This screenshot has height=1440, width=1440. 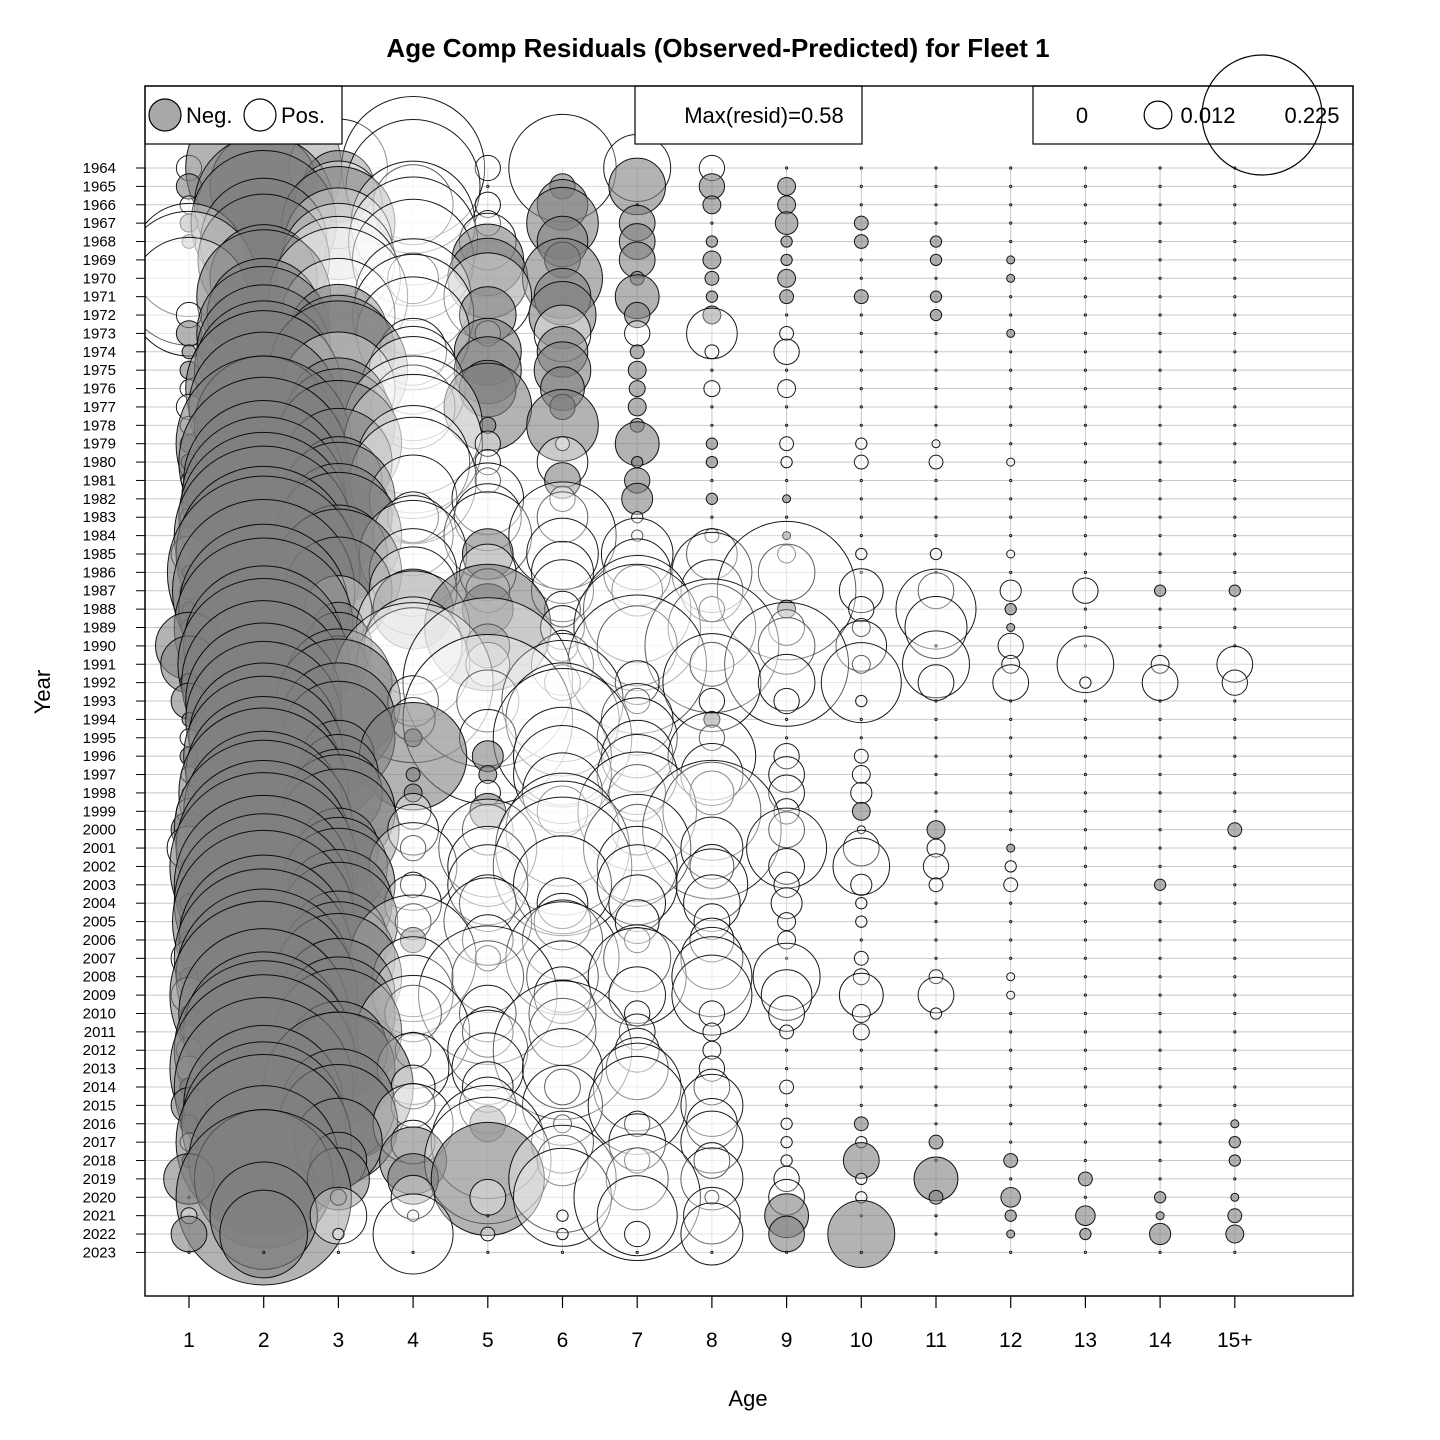 What do you see at coordinates (1235, 1340) in the screenshot?
I see `x-tick-label: 15+` at bounding box center [1235, 1340].